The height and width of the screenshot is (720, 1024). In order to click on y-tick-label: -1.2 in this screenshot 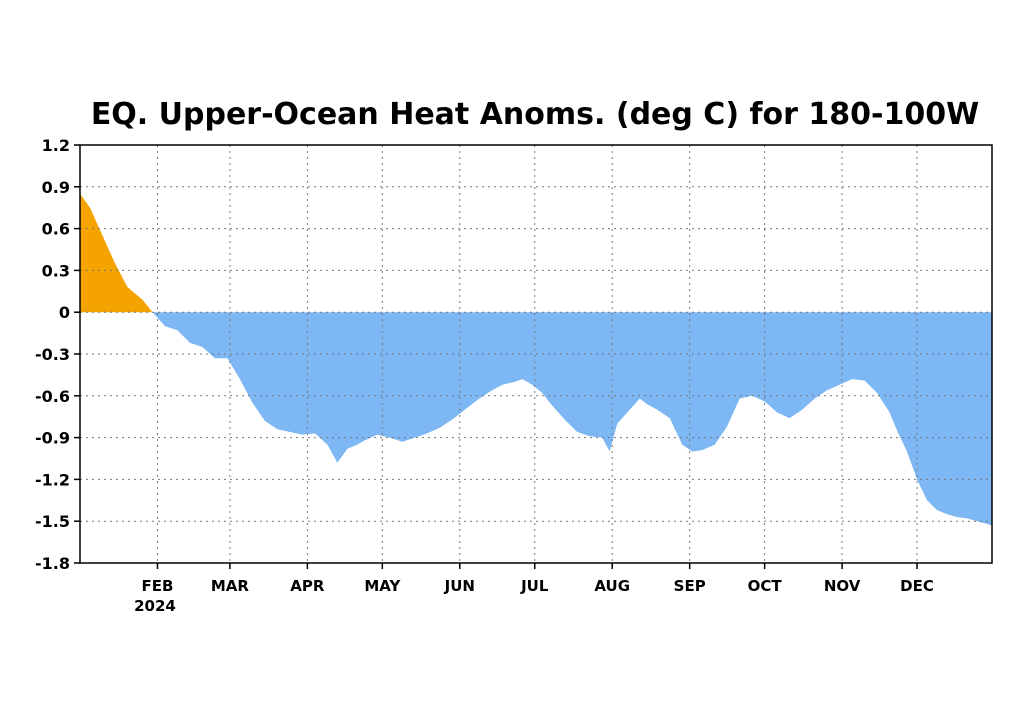, I will do `click(52, 479)`.